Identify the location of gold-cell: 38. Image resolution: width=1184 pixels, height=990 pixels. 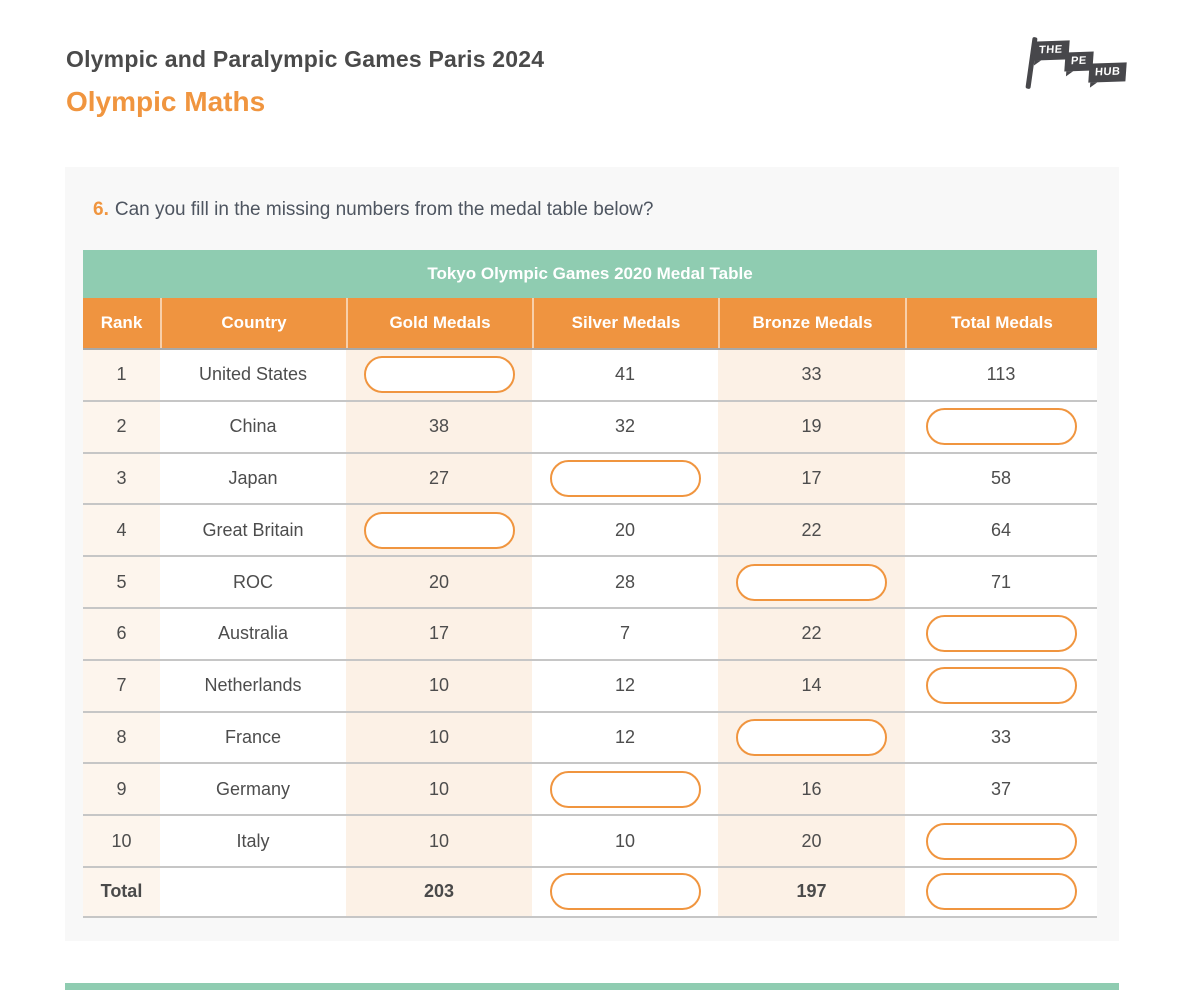
(439, 426).